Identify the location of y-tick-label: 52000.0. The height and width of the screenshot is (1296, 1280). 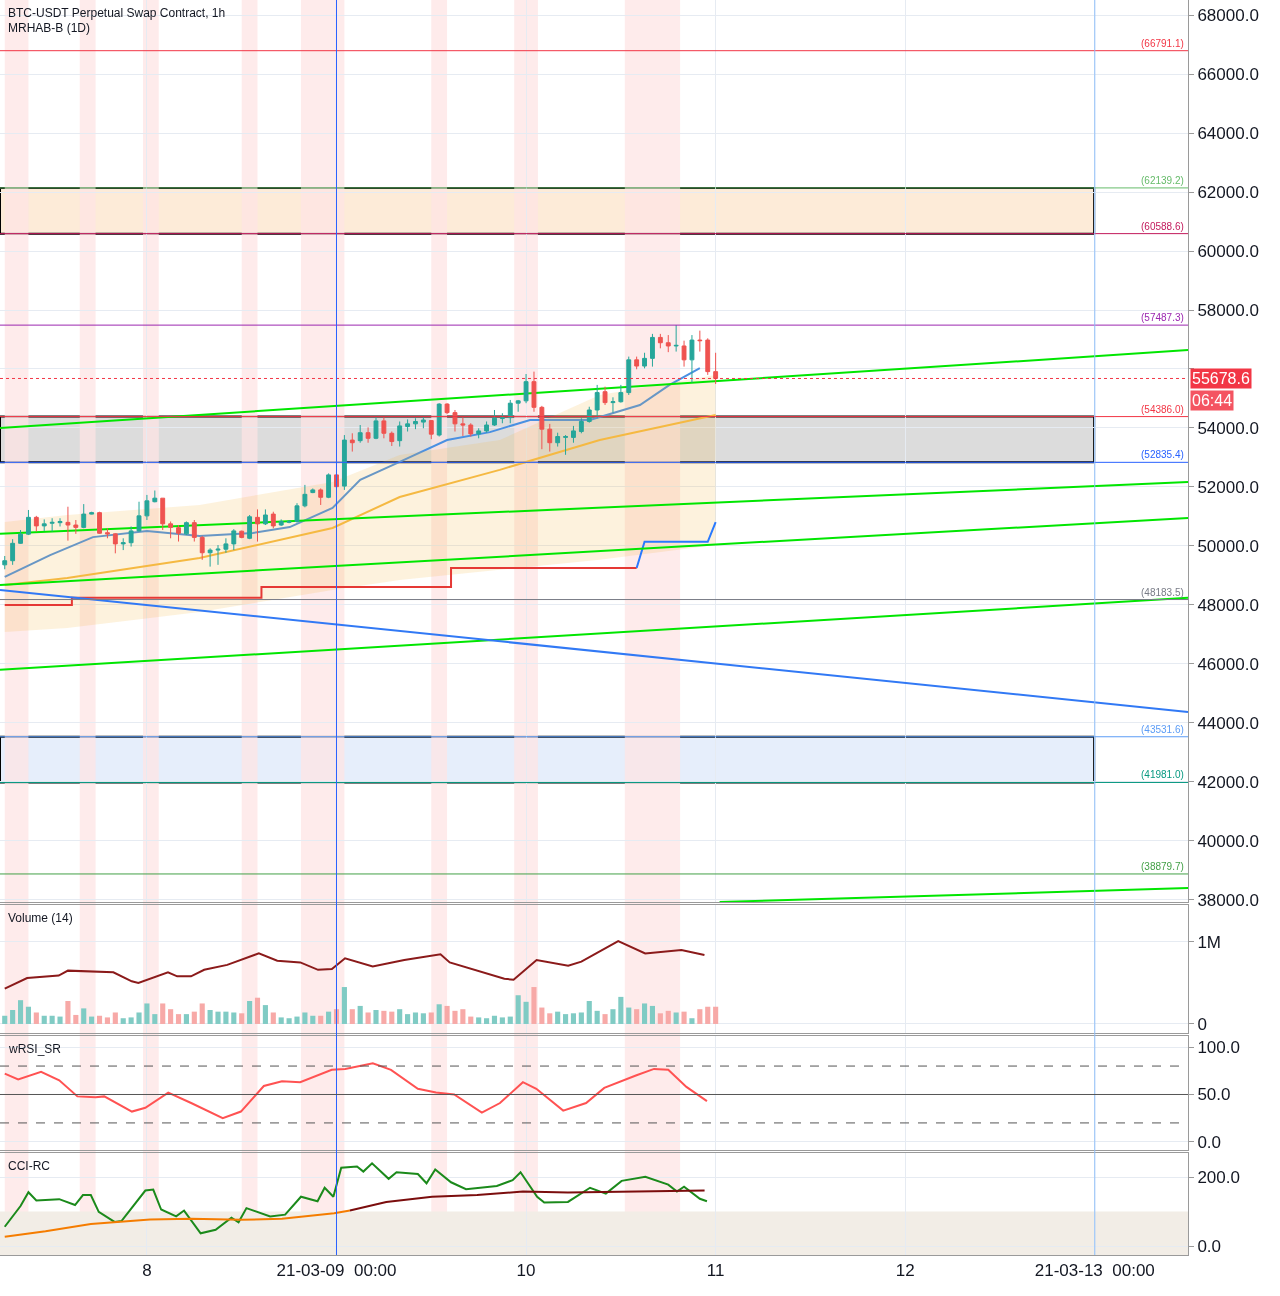
(1228, 487).